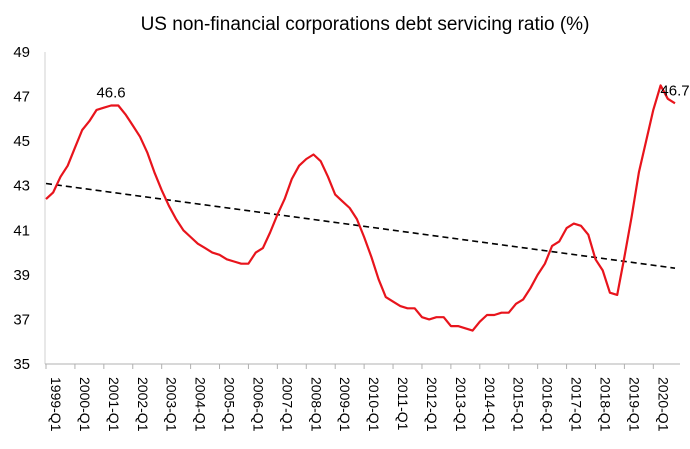 The image size is (690, 449). What do you see at coordinates (21, 230) in the screenshot?
I see `y-tick-label-41: 41` at bounding box center [21, 230].